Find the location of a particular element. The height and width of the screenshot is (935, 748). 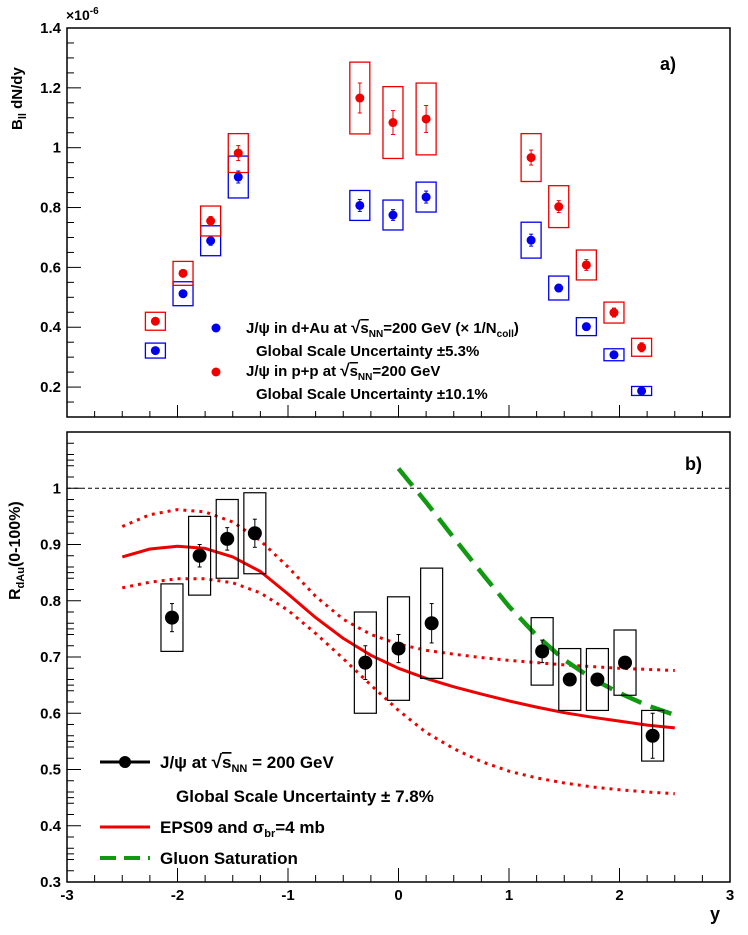

legend-dau-line1: J/ψ in d+Au at √sNN=200 GeV (× 1/Ncoll) is located at coordinates (382, 329).